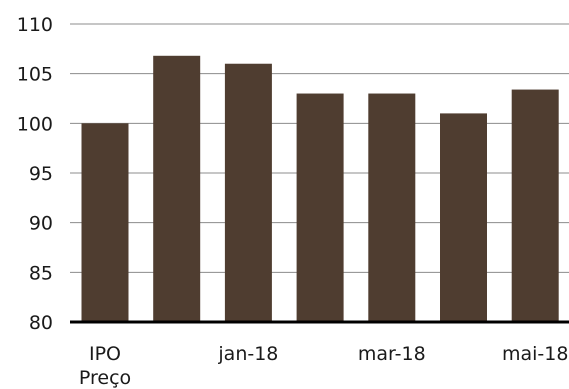  Describe the element at coordinates (247, 354) in the screenshot. I see `x-tick-label: jan-18` at that location.